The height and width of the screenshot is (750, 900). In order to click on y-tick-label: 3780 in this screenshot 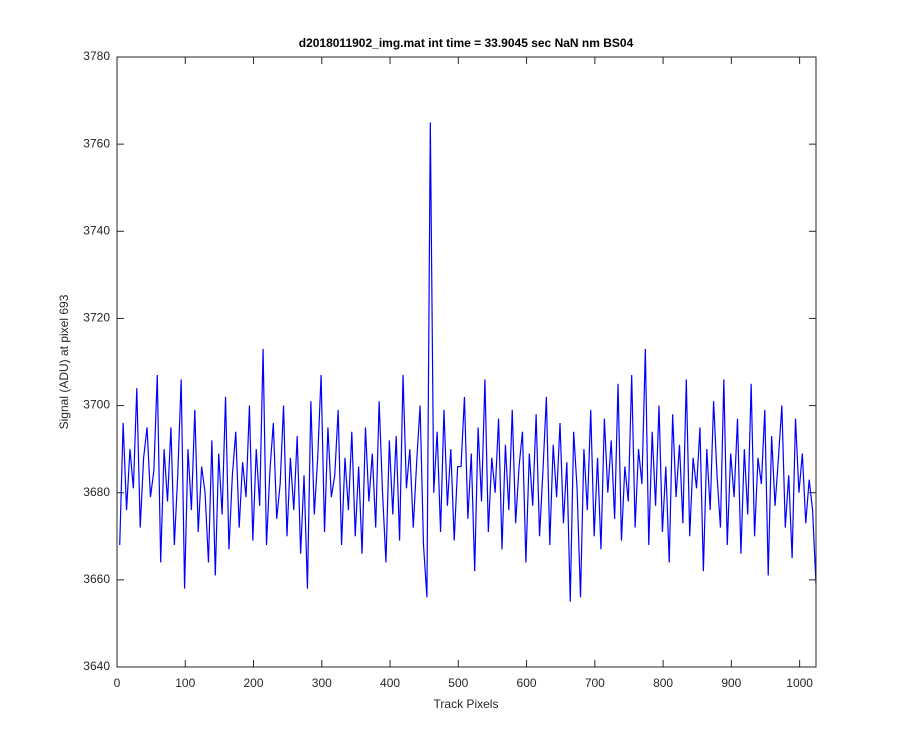, I will do `click(96, 56)`.